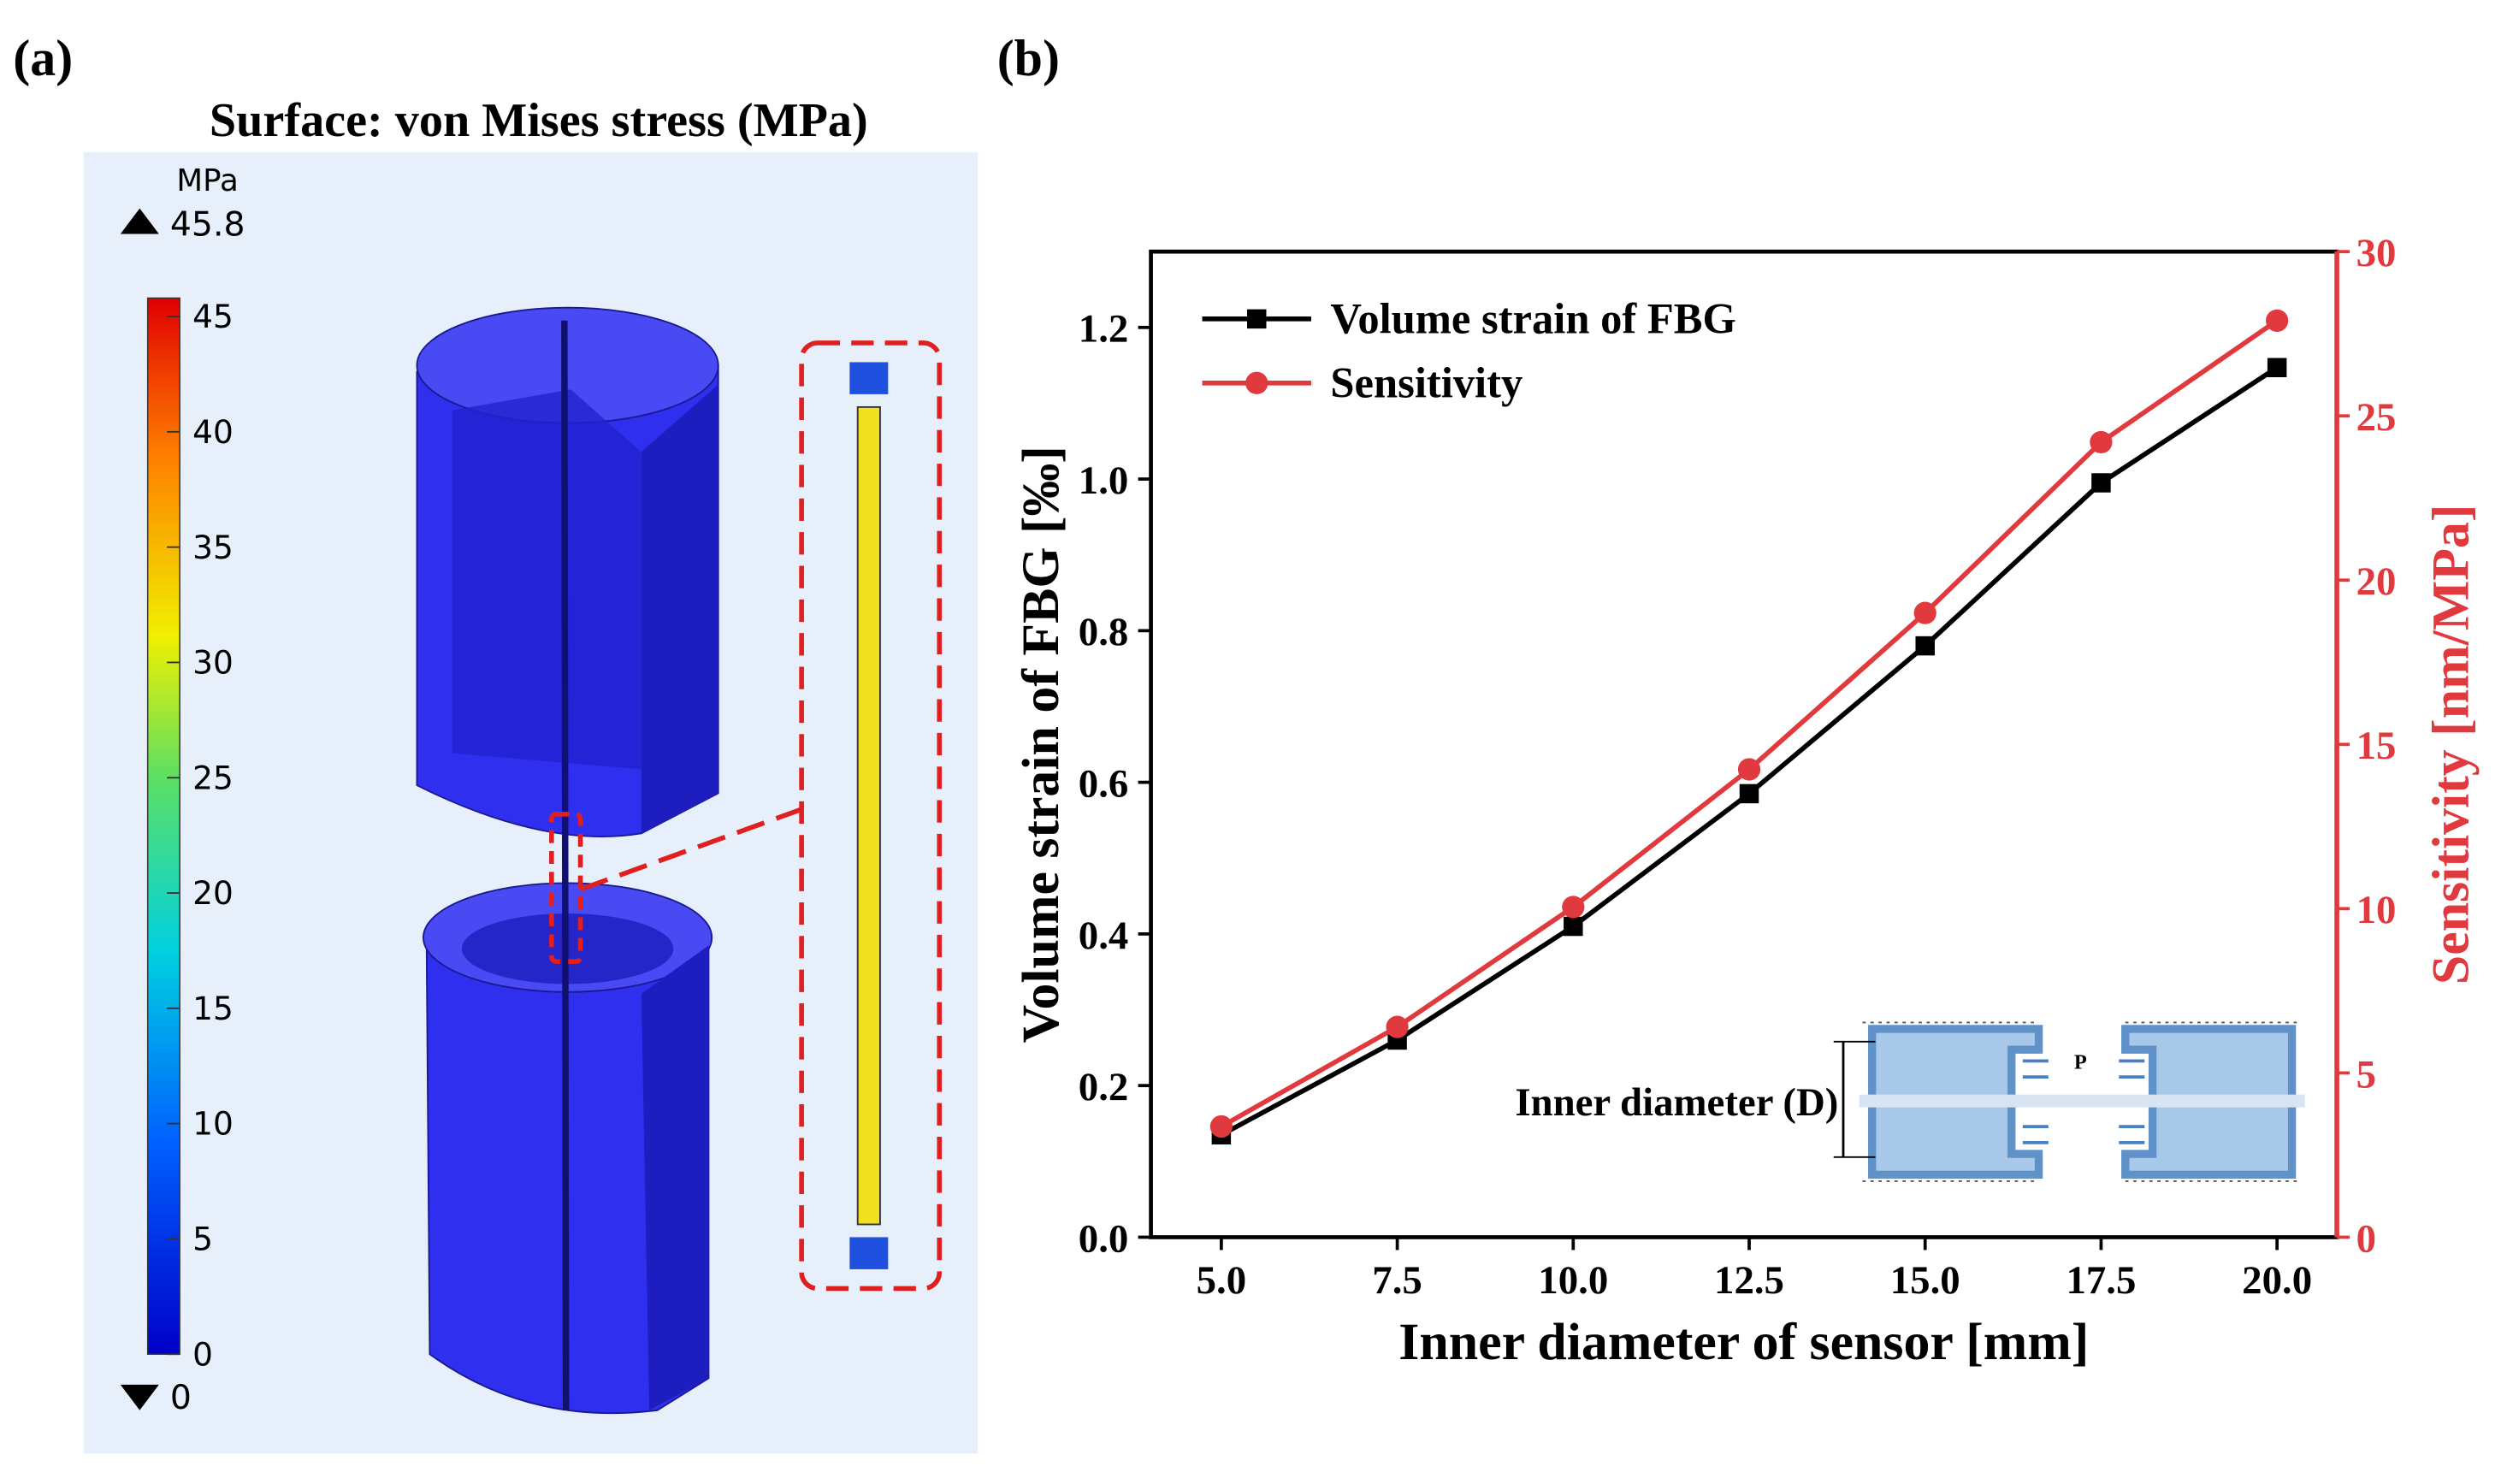  I want to click on colorbar-tick-label: 45, so click(213, 316).